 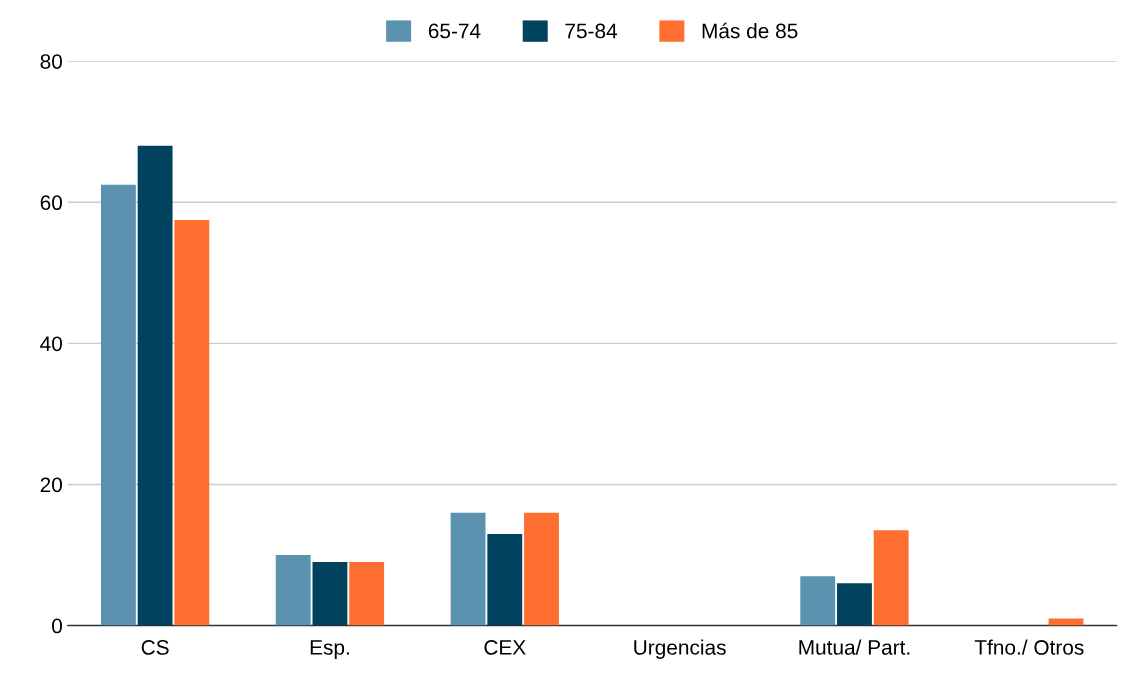 What do you see at coordinates (750, 30) in the screenshot?
I see `legend-label: Más de 85` at bounding box center [750, 30].